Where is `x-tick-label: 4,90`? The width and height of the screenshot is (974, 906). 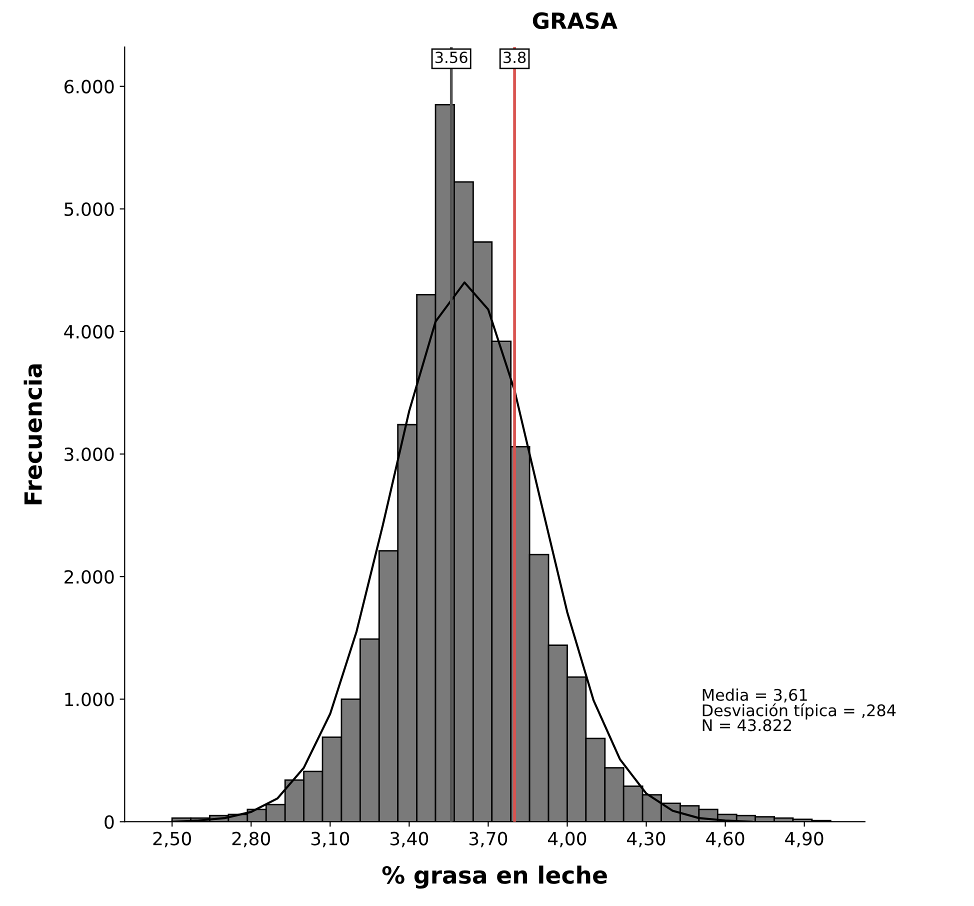 x-tick-label: 4,90 is located at coordinates (804, 840).